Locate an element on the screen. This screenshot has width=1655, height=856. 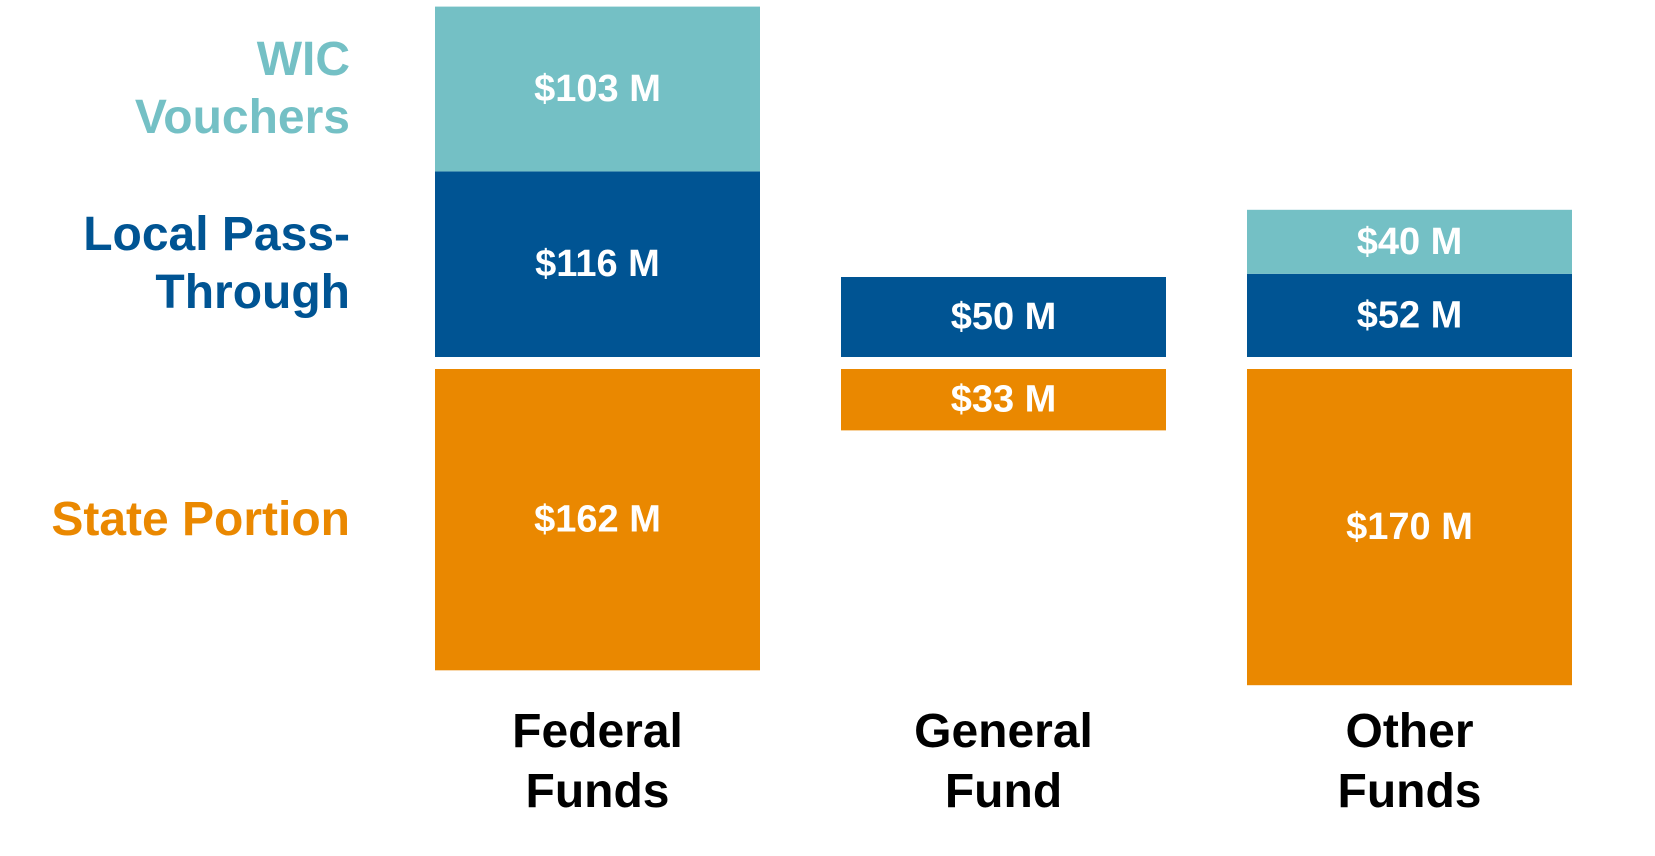
value-label: $52 M is located at coordinates (1410, 315).